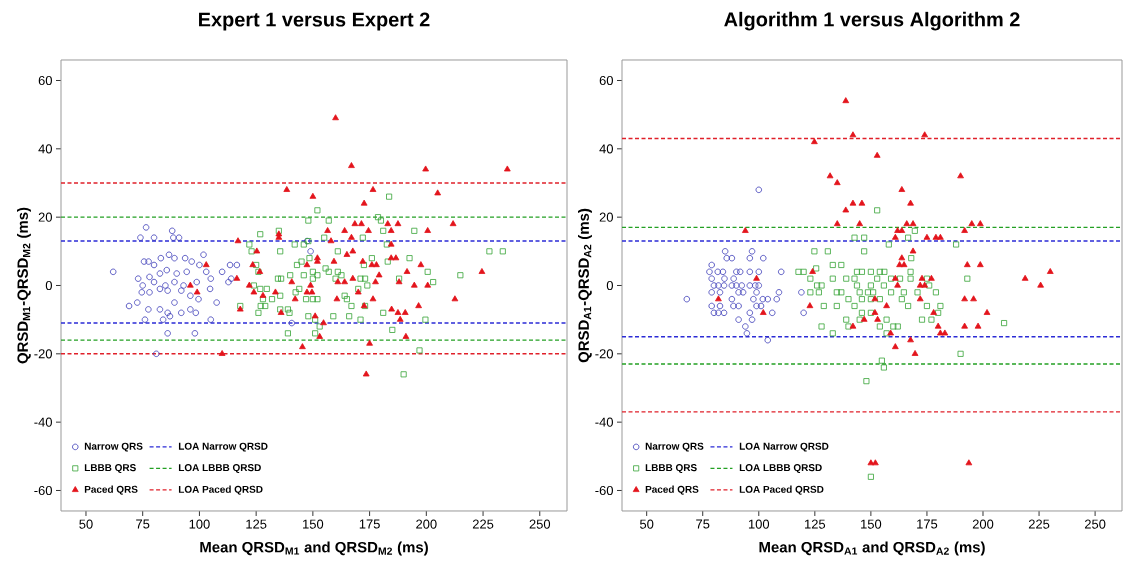 The image size is (1129, 571). I want to click on x-axis-title: Mean QRSD$_{A1}$ and QRSD$_{A2}$ (ms), so click(872, 548).